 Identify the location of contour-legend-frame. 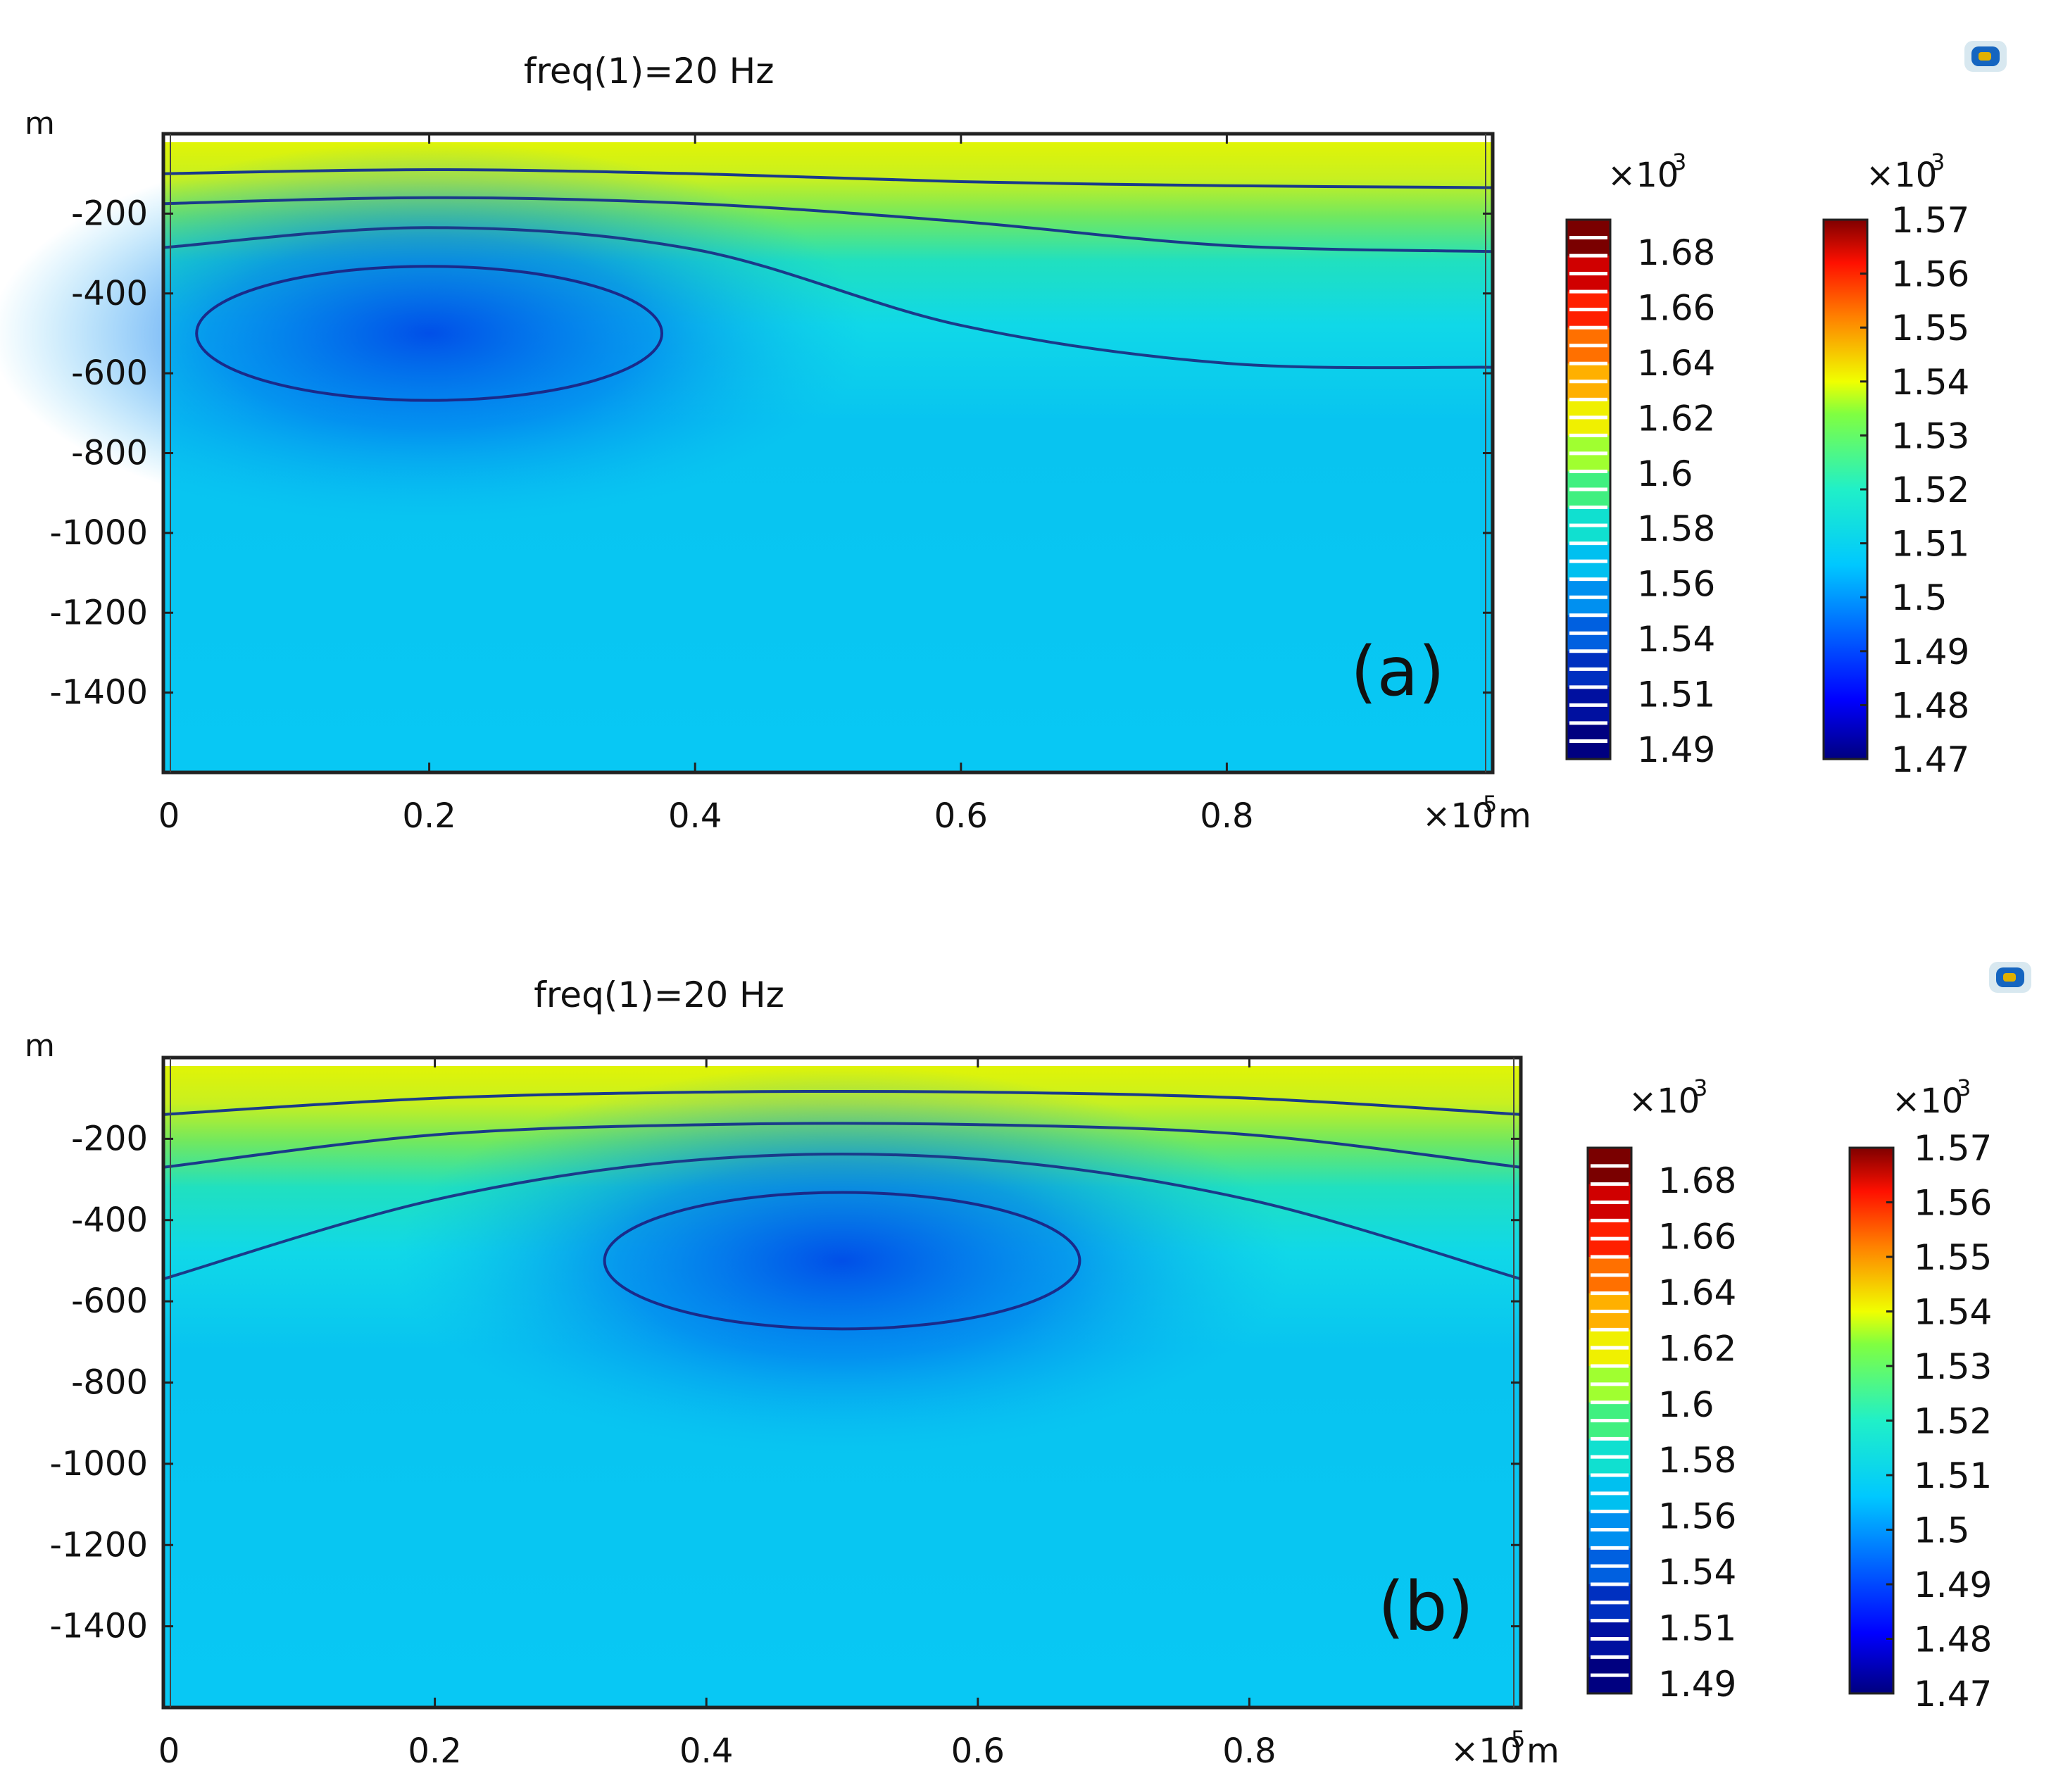
(1588, 489).